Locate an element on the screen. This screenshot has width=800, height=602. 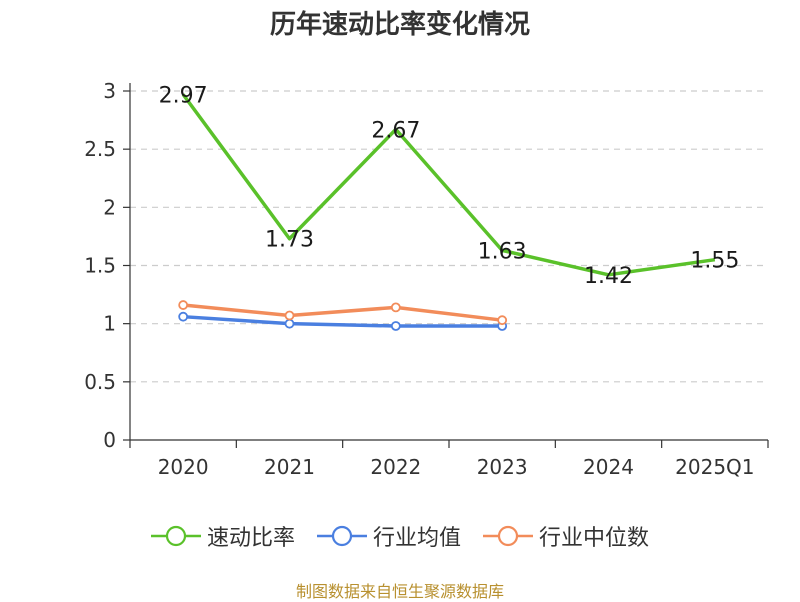
legend-item-2: 行业中位数 is located at coordinates (566, 536).